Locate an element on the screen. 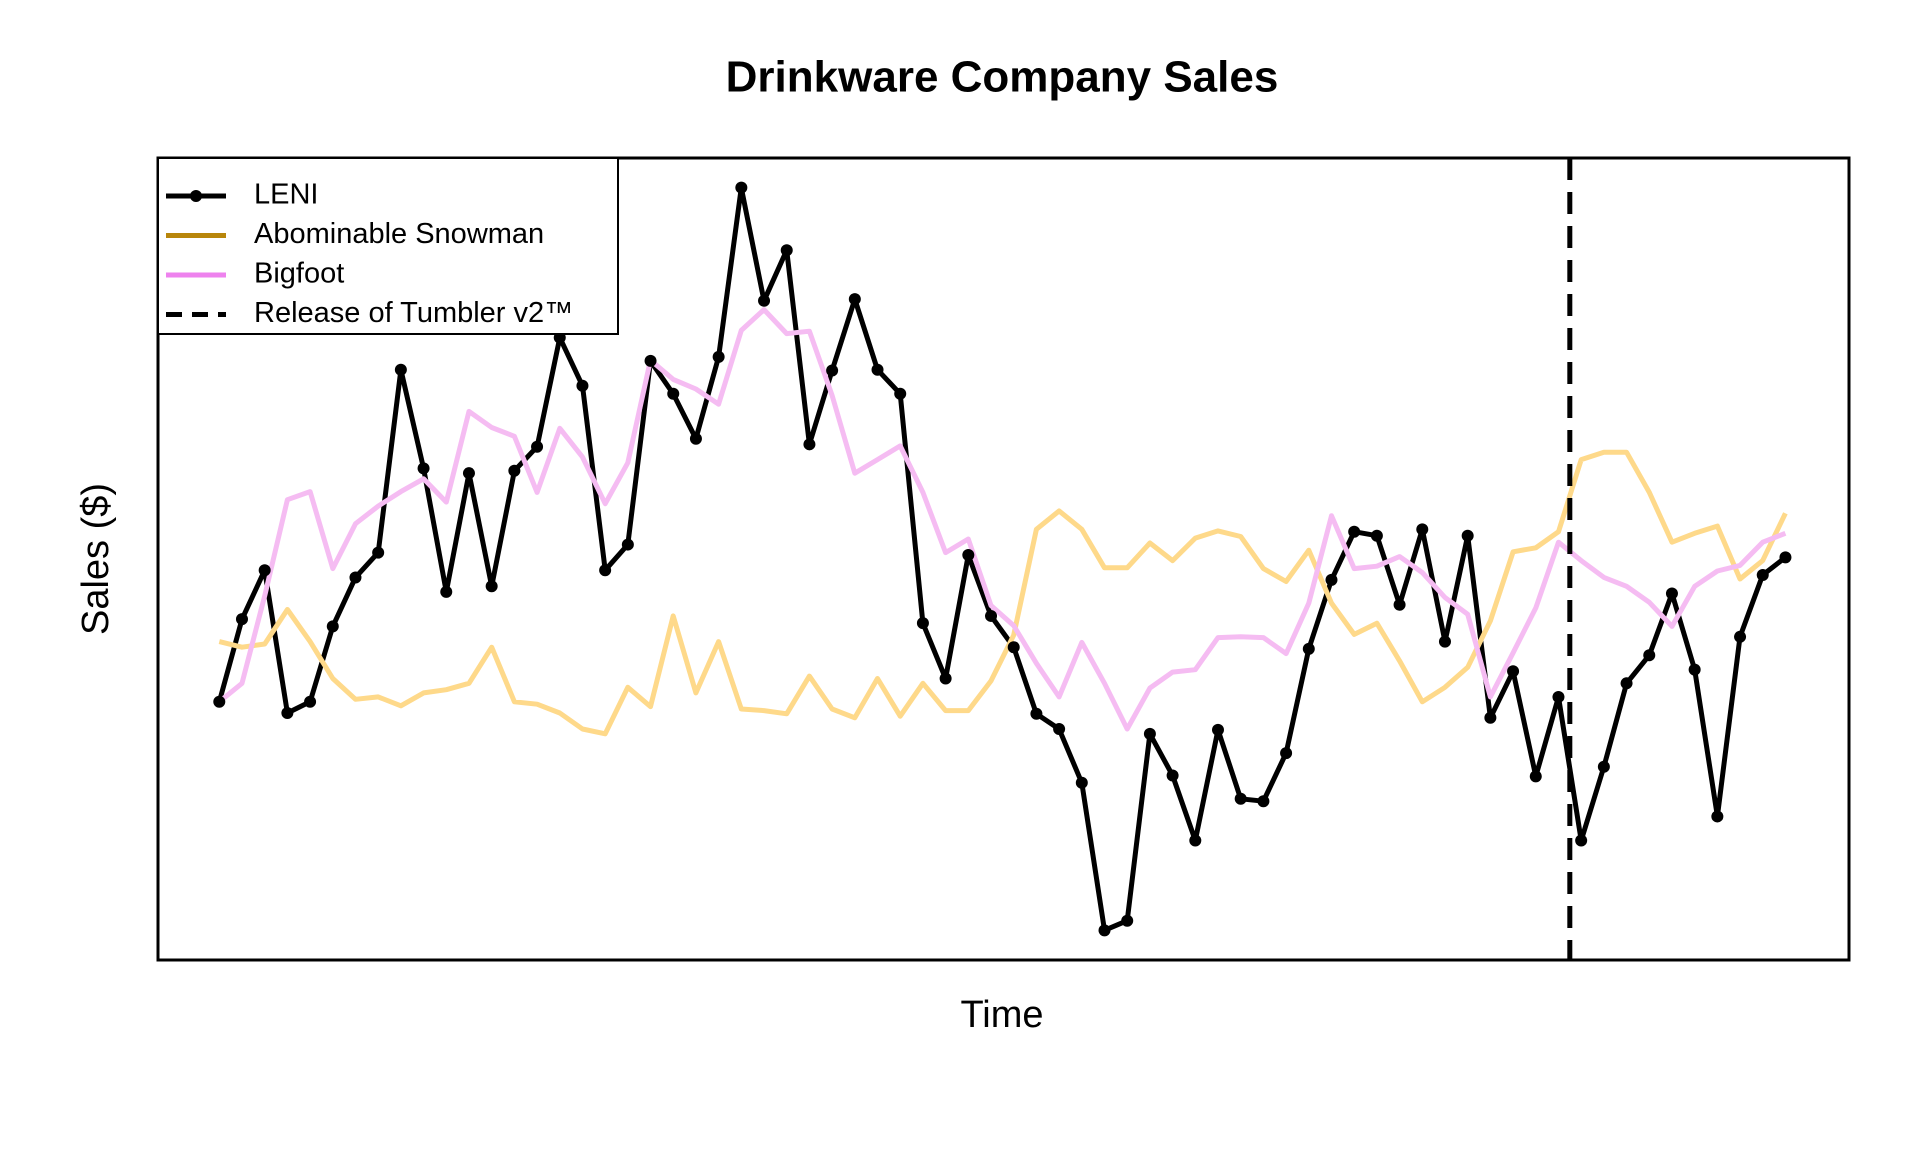 This screenshot has height=1152, width=1920. legend-label: Bigfoot is located at coordinates (299, 274).